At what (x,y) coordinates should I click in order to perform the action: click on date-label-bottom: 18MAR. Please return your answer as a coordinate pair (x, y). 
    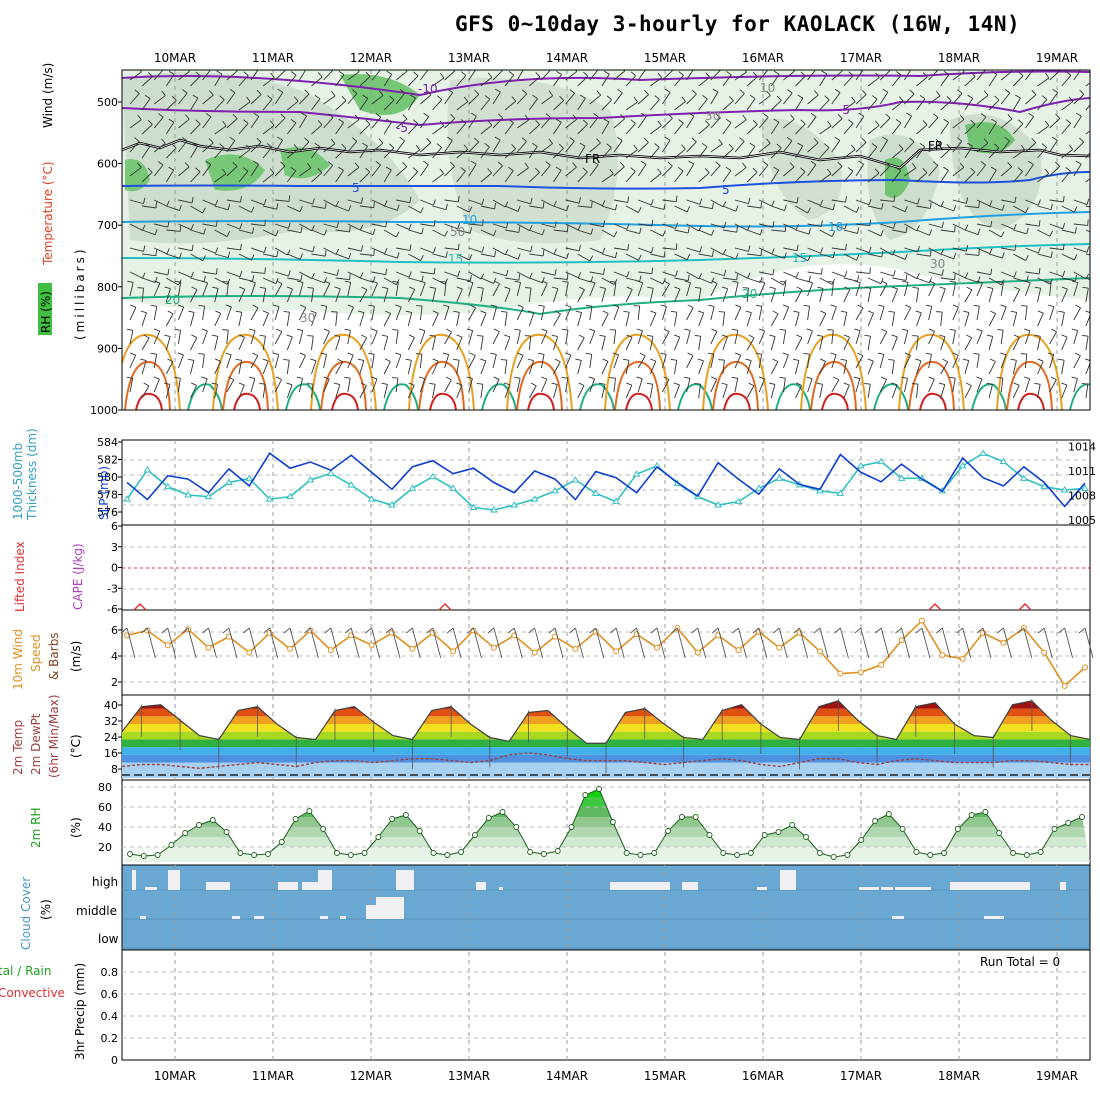
    Looking at the image, I should click on (959, 1076).